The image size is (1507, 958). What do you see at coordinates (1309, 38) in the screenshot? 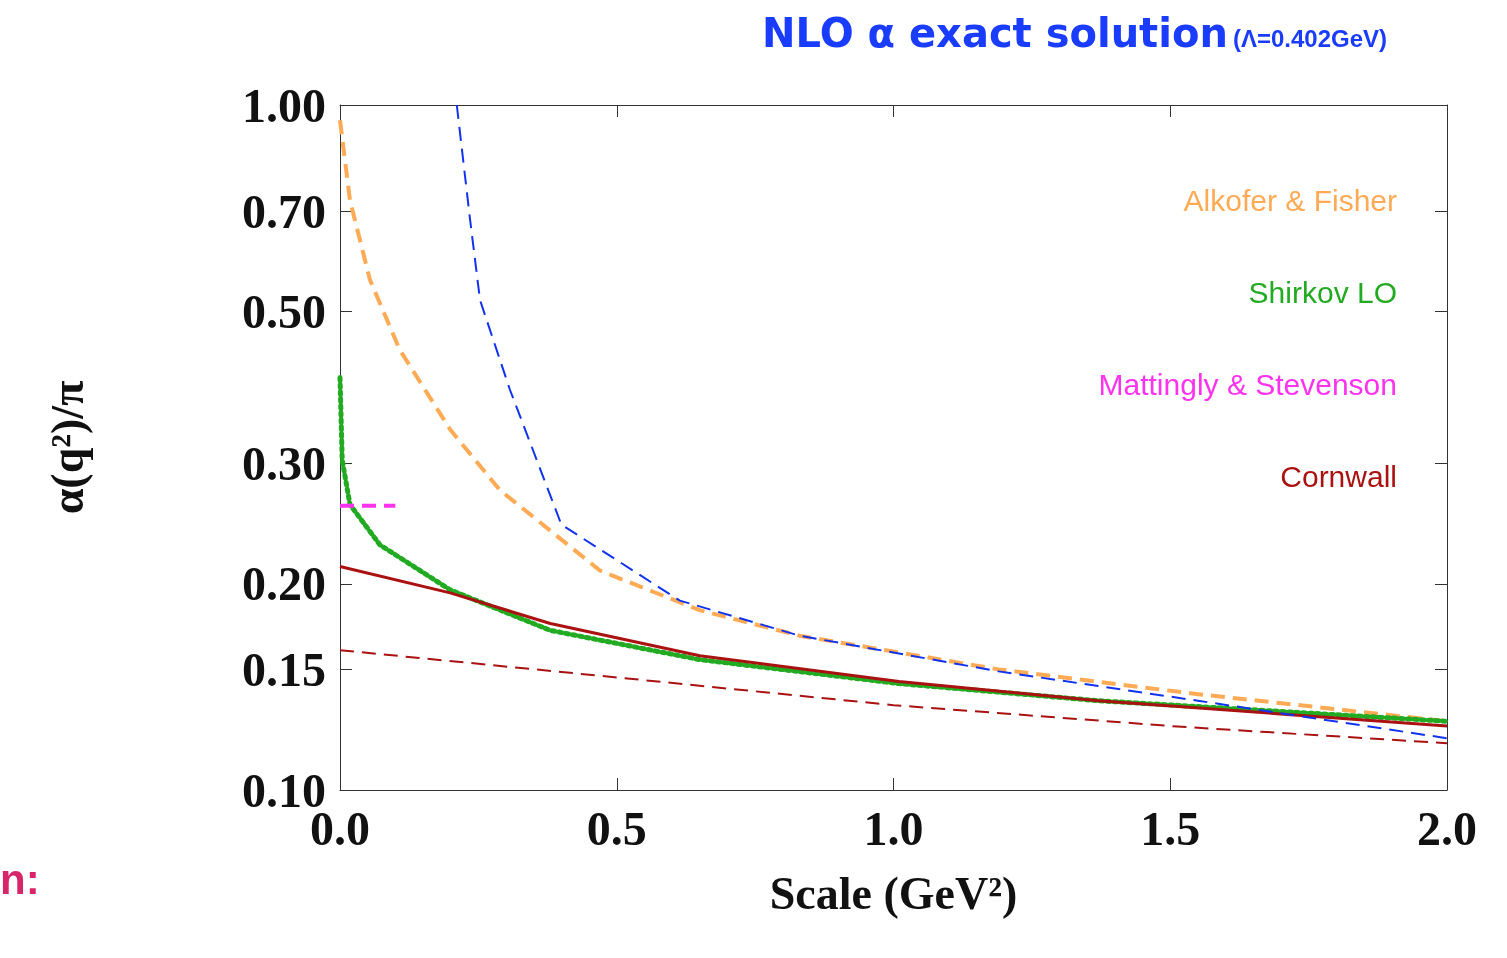
I see `chart-subtitle: (Λ=0.402GeV)` at bounding box center [1309, 38].